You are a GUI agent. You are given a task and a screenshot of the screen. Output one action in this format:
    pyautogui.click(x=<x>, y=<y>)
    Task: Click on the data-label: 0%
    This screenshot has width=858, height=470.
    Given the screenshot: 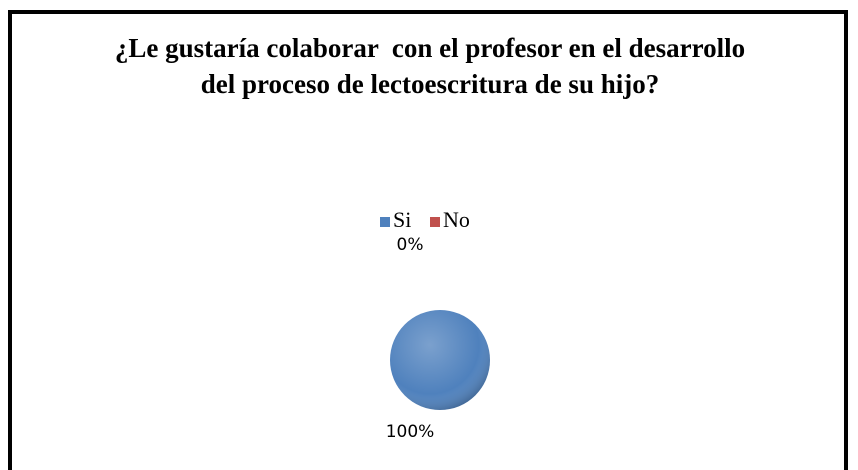 What is the action you would take?
    pyautogui.click(x=410, y=245)
    